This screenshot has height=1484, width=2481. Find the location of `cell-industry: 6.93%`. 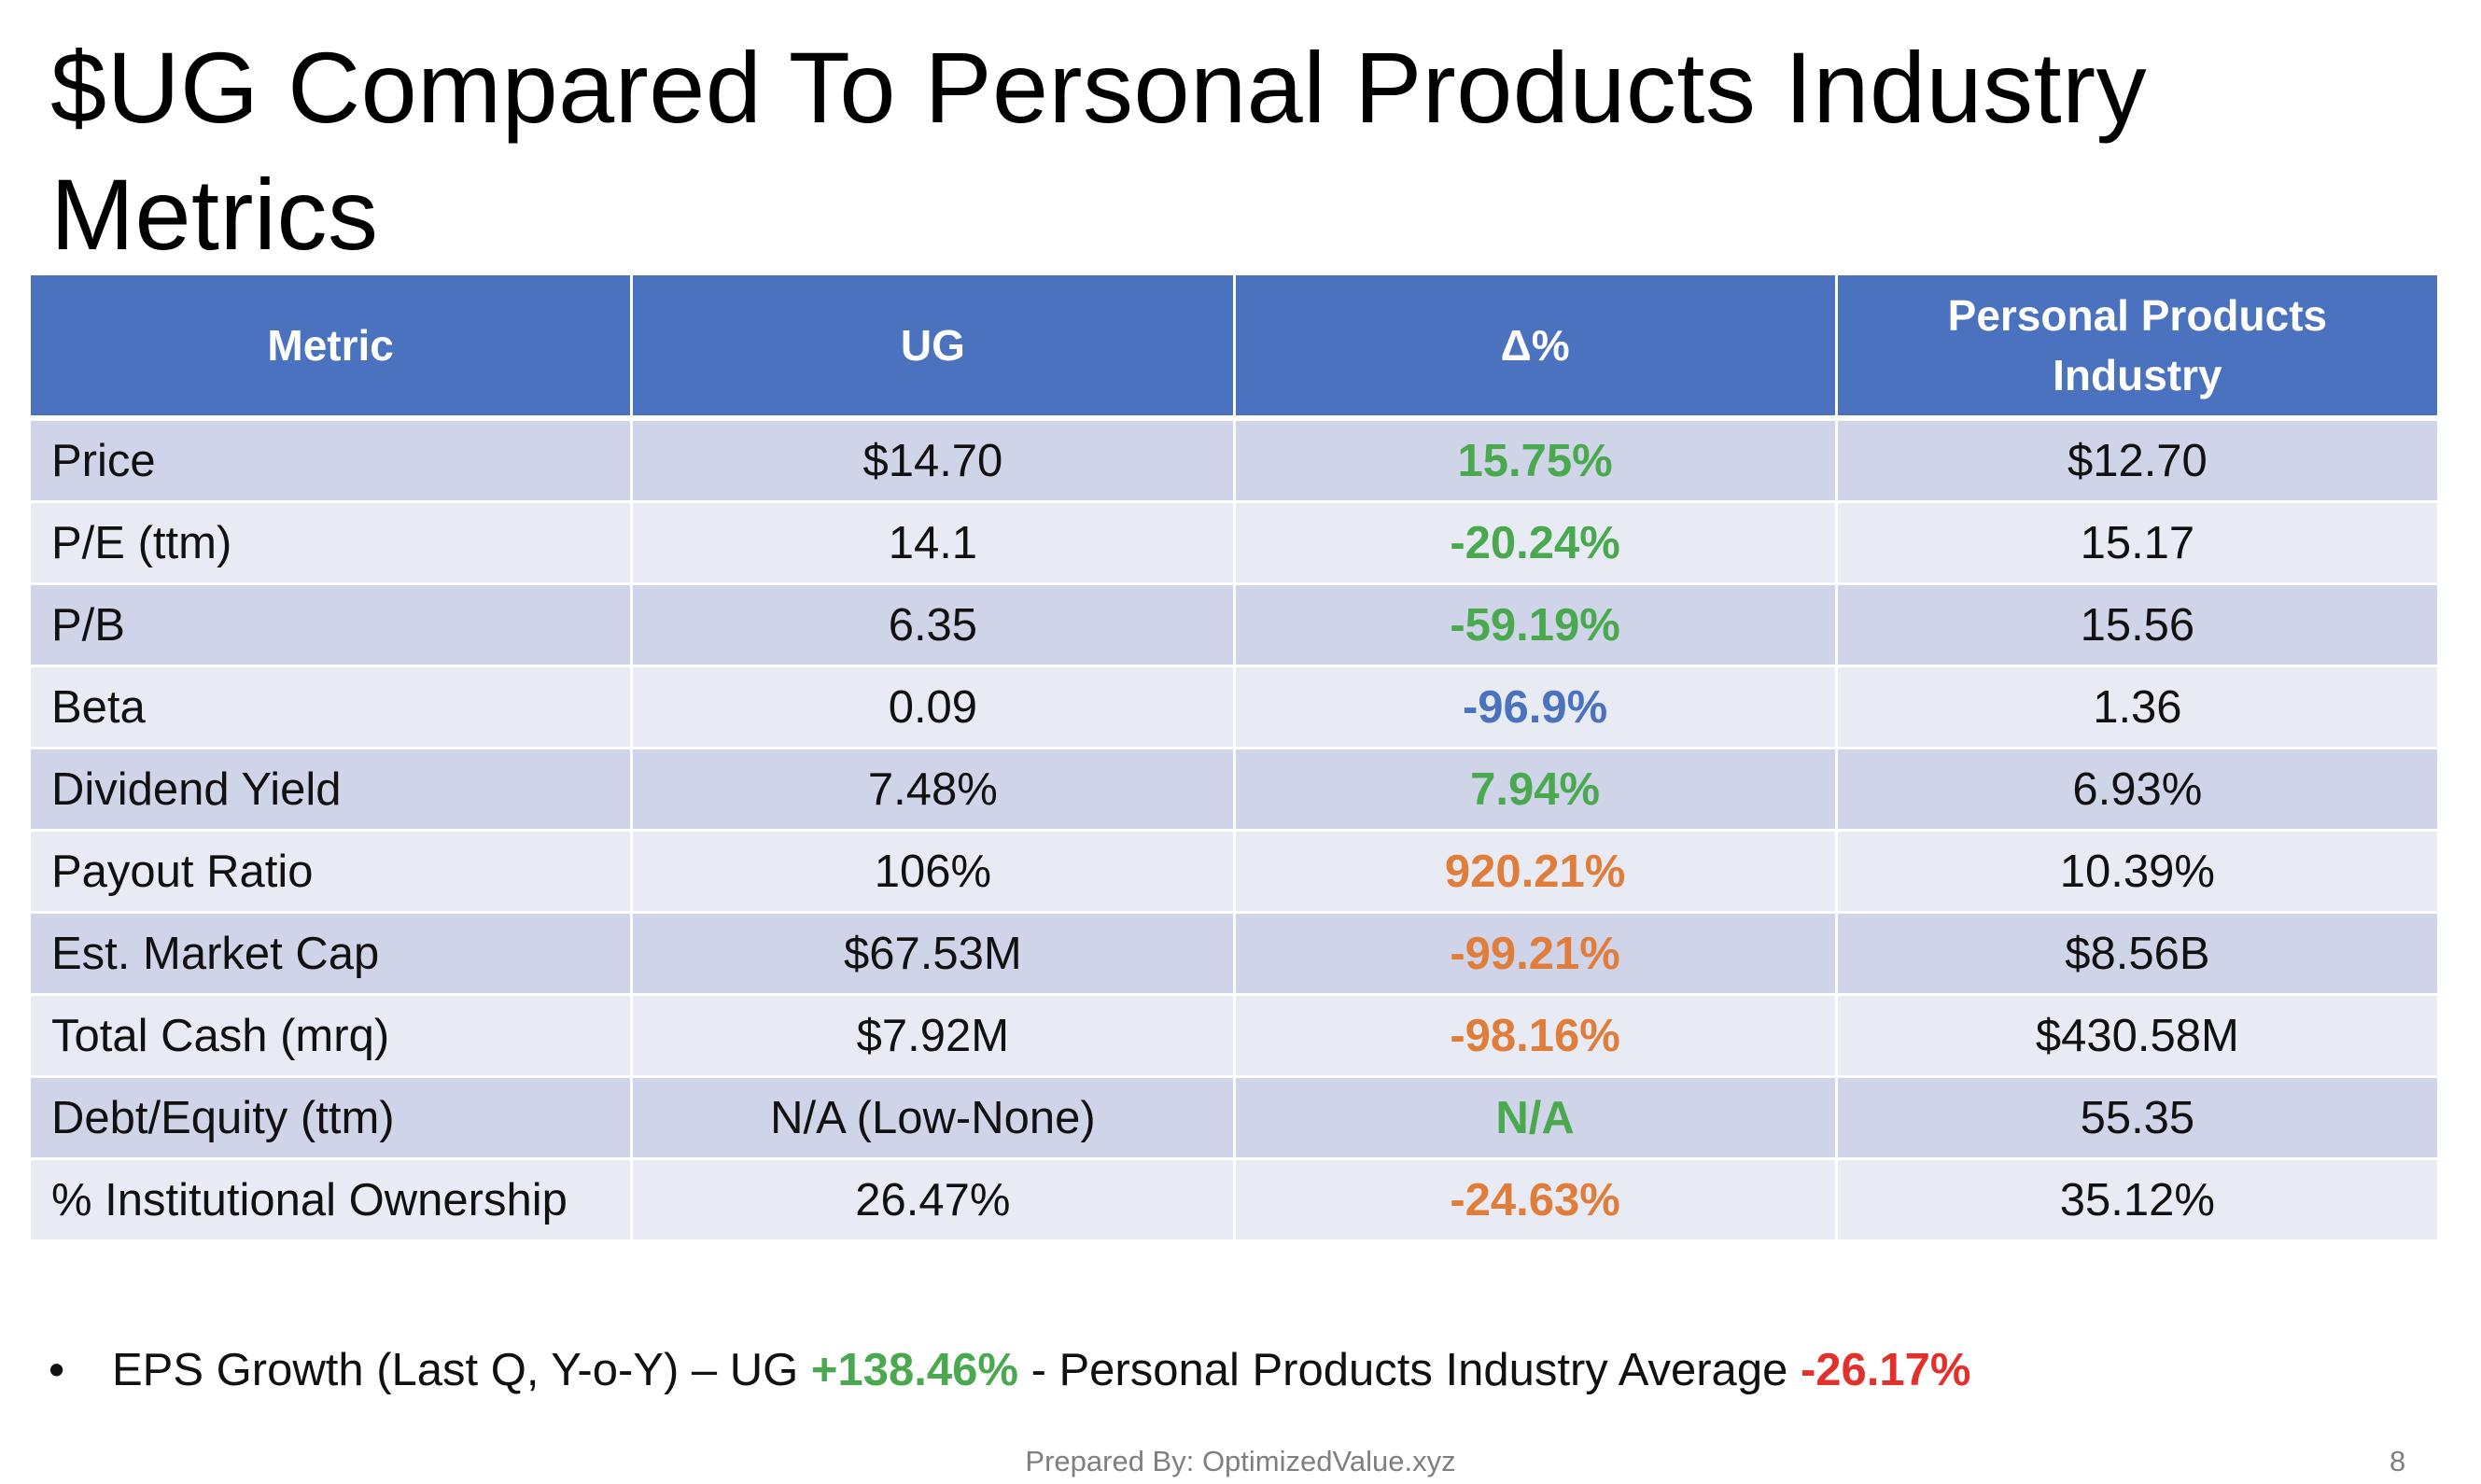

cell-industry: 6.93% is located at coordinates (2137, 789).